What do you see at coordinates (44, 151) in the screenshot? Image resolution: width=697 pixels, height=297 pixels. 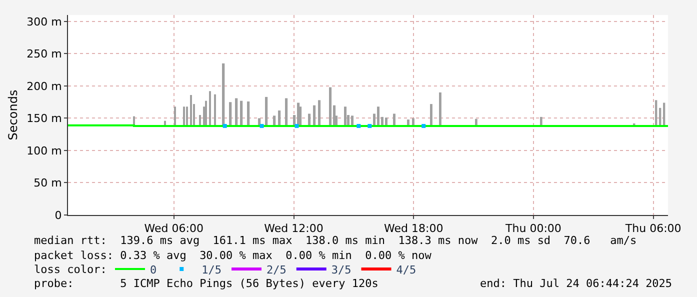 I see `y-tick-label: 100 m` at bounding box center [44, 151].